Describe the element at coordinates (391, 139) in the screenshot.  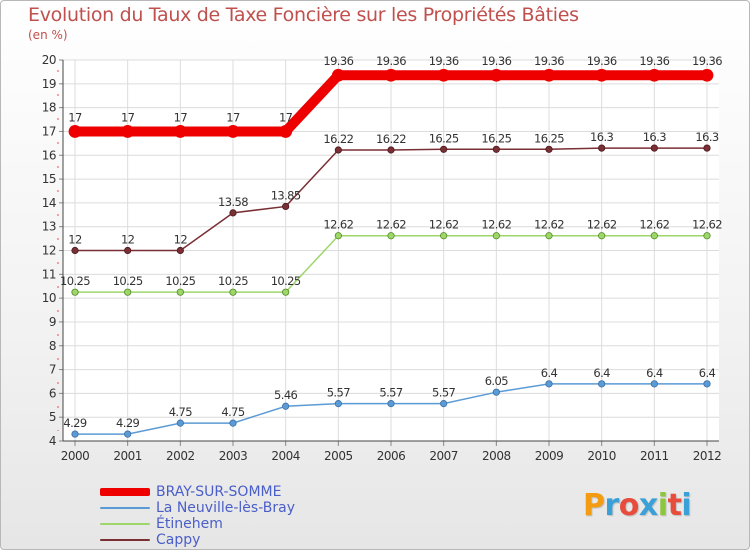
I see `data-label-cappy: 16.22` at that location.